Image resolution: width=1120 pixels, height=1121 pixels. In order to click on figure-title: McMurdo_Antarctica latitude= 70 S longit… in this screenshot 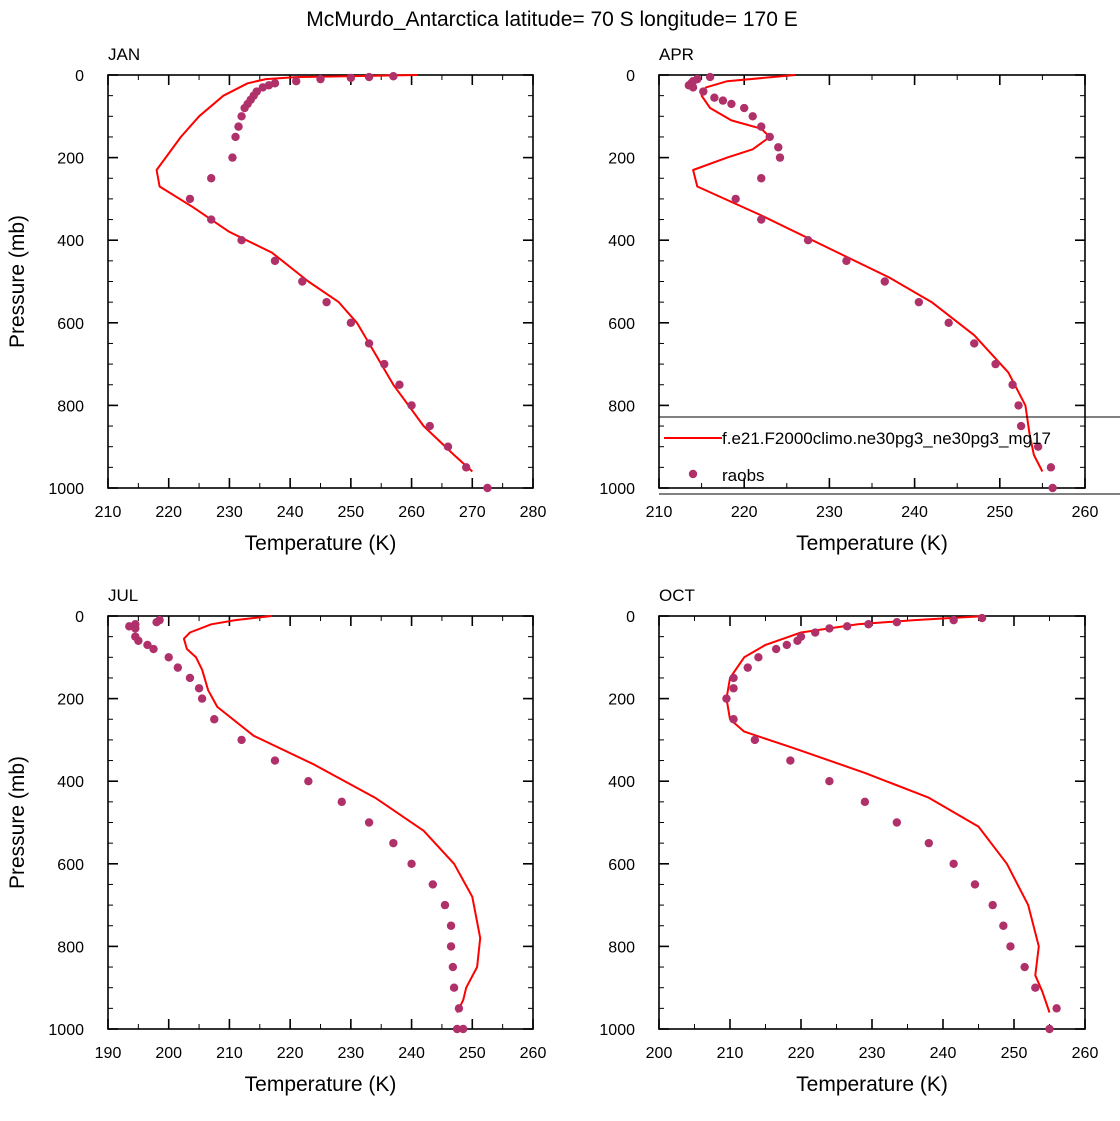, I will do `click(551, 19)`.